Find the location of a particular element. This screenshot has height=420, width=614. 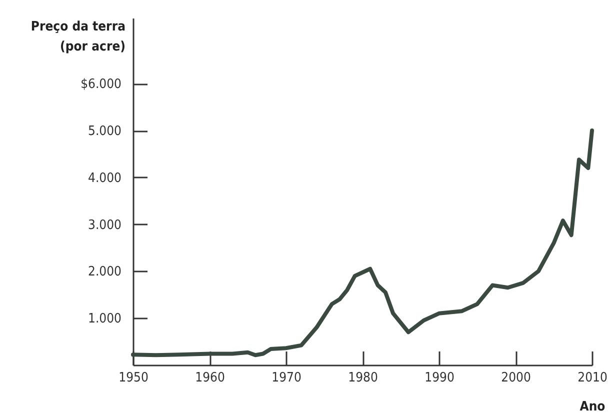

x-tick-label: 2000 is located at coordinates (516, 378).